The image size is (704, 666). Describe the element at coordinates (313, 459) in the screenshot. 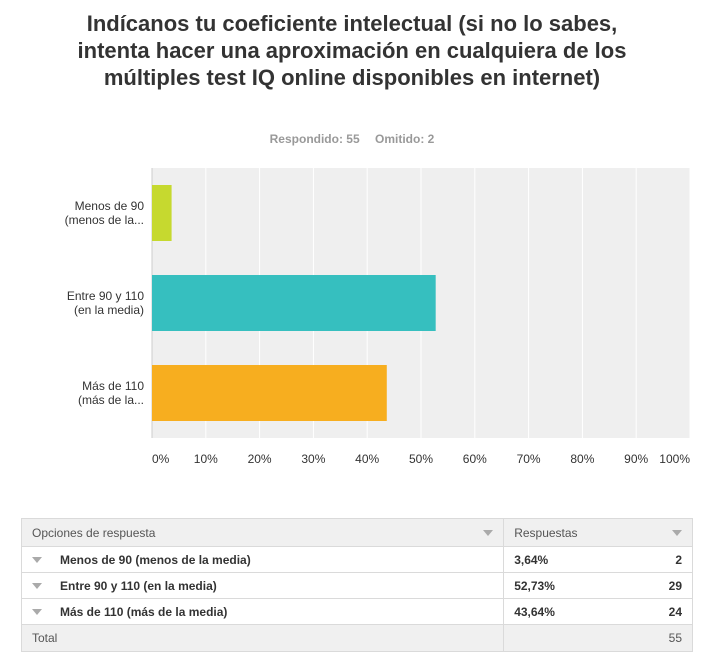

I see `tick-label: 30%` at that location.